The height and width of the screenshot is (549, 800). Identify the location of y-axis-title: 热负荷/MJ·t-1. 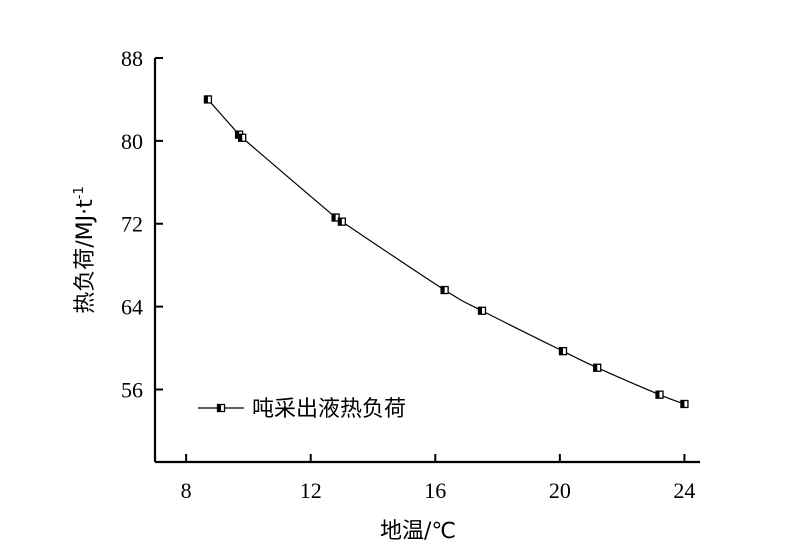
(85, 249).